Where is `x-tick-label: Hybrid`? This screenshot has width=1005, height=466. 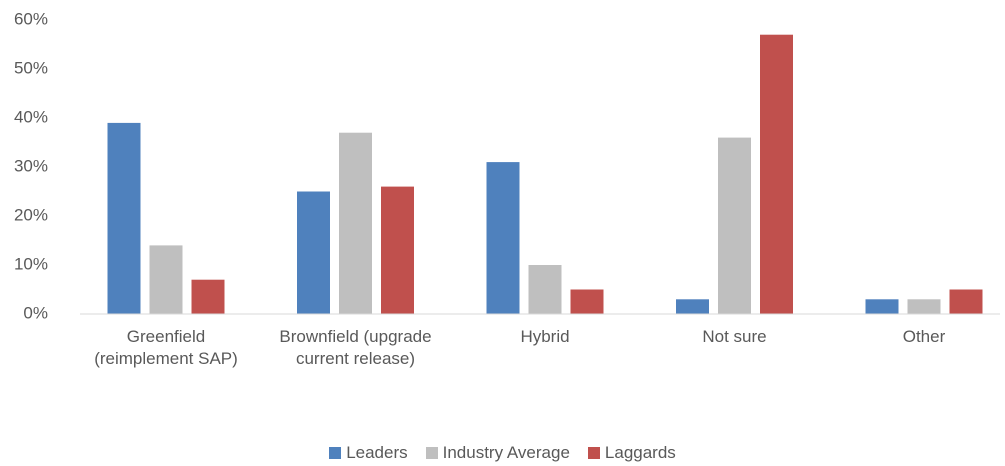
x-tick-label: Hybrid is located at coordinates (545, 336).